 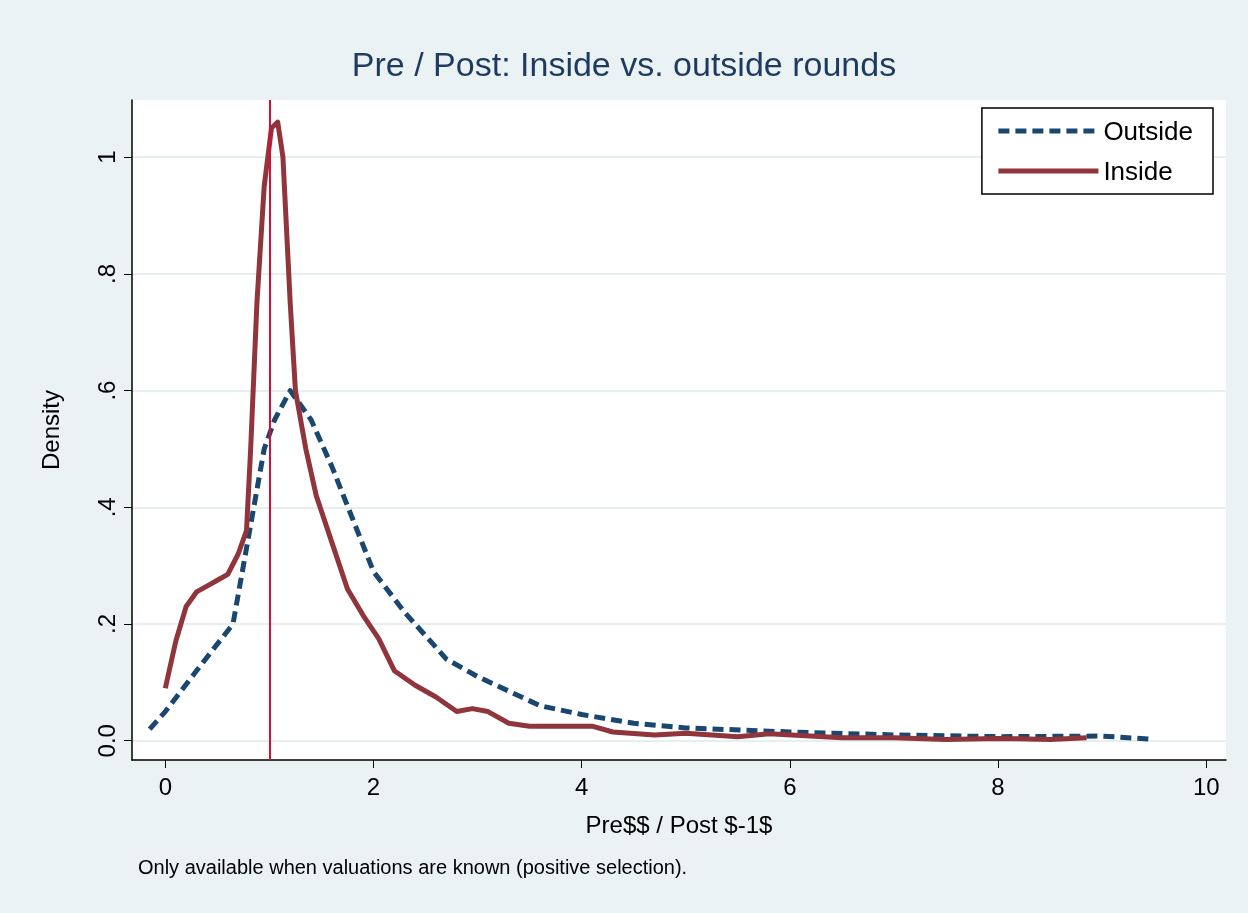 What do you see at coordinates (790, 786) in the screenshot?
I see `x-tick-label: 6` at bounding box center [790, 786].